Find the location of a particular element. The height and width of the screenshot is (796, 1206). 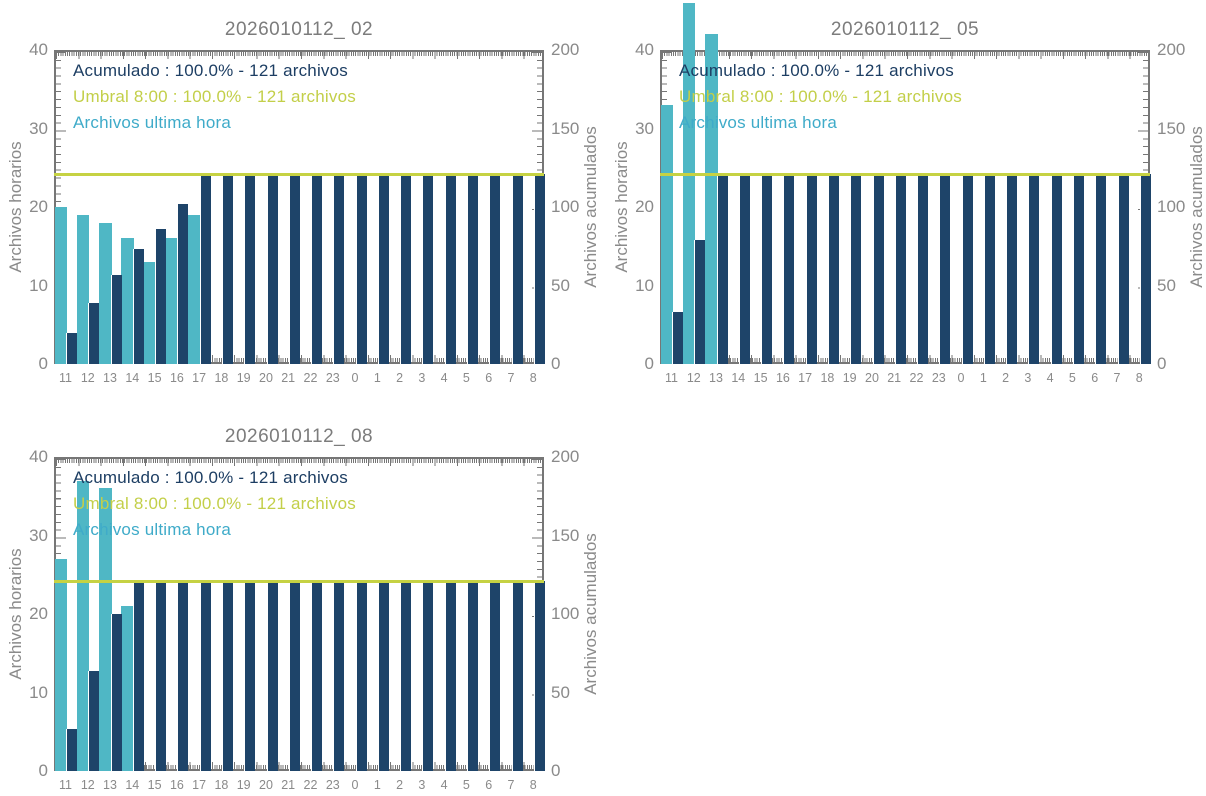

y-right-axis-title: Archivos acumulados is located at coordinates (590, 614).